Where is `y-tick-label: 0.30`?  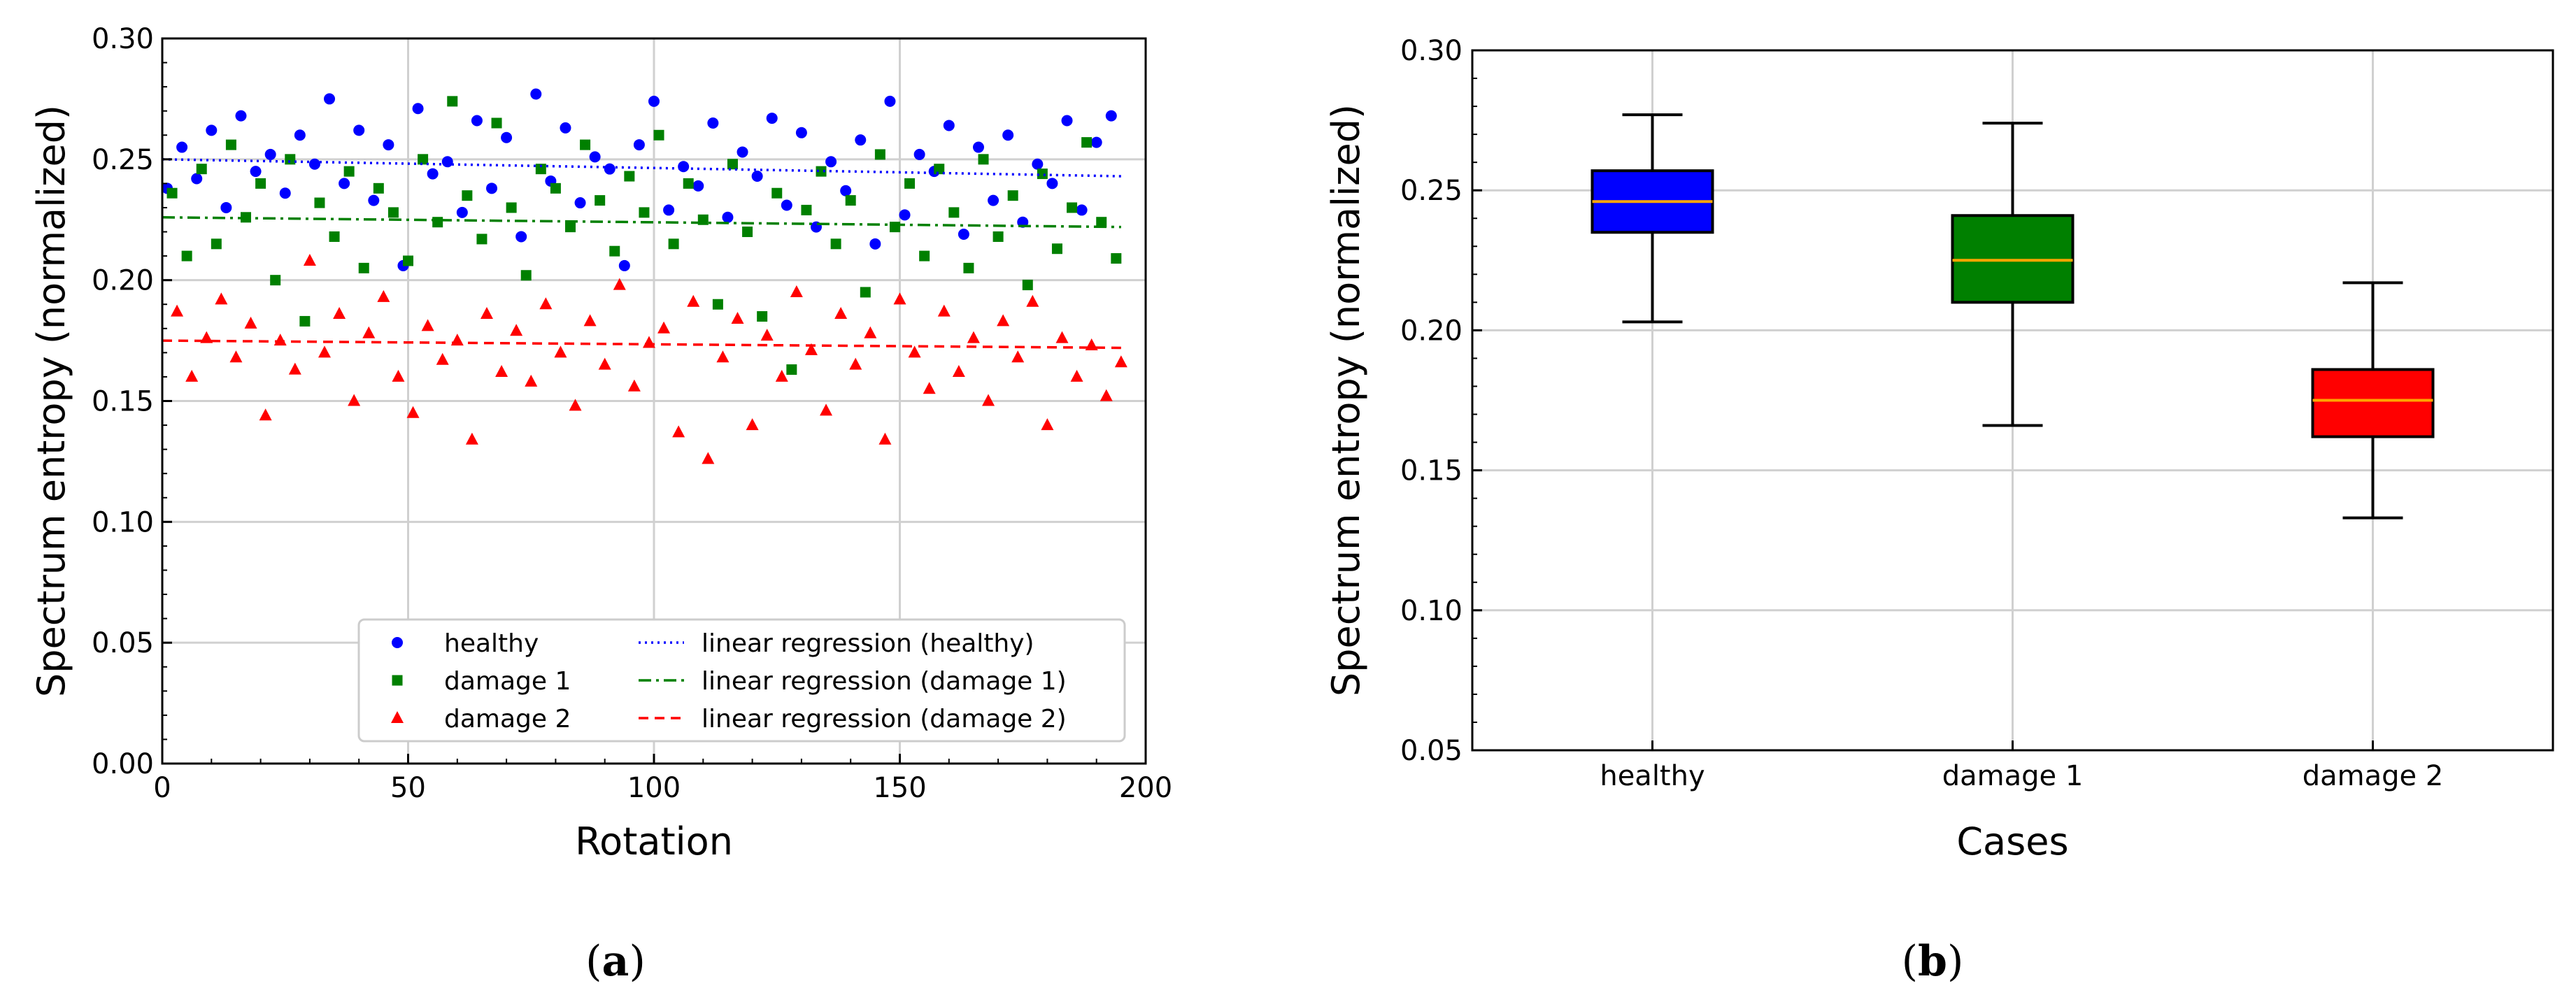 y-tick-label: 0.30 is located at coordinates (123, 39).